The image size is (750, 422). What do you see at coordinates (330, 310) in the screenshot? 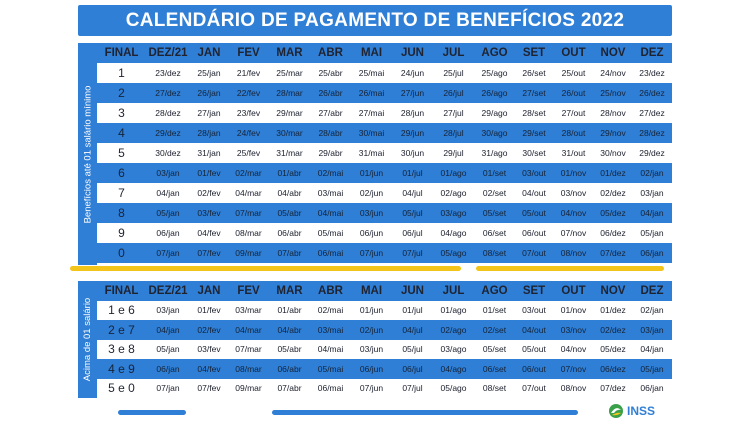
I see `payment-date-cell: 02/mai` at bounding box center [330, 310].